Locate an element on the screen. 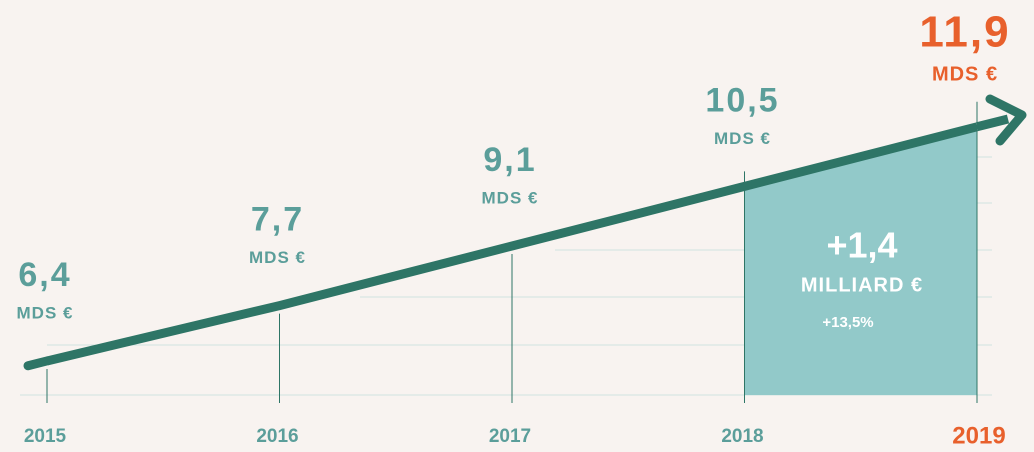 This screenshot has width=1034, height=452. value-label: 7,7 is located at coordinates (277, 220).